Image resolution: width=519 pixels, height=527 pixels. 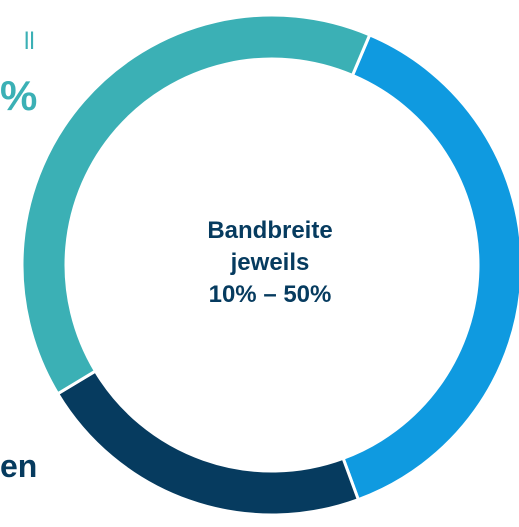 I want to click on partial-label-bottom-left: en, so click(x=19, y=466).